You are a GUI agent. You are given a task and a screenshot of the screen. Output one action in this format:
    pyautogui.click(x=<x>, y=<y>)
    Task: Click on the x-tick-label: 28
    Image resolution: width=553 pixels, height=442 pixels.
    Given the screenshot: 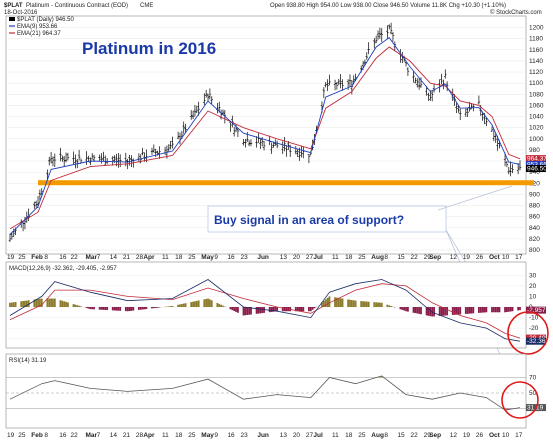 What is the action you would take?
    pyautogui.click(x=140, y=257)
    